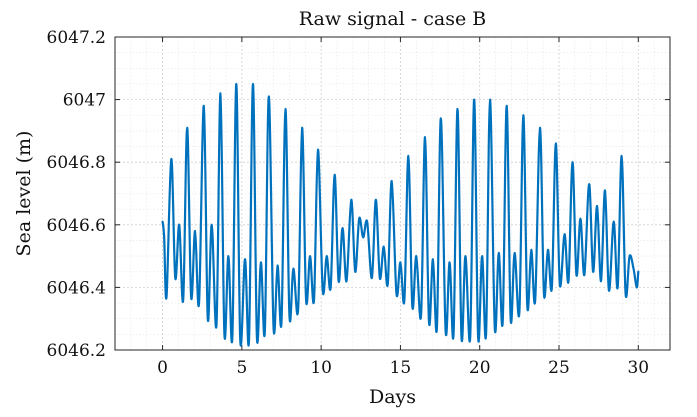 This screenshot has height=417, width=697. Describe the element at coordinates (162, 368) in the screenshot. I see `x-tick-label: 0` at that location.